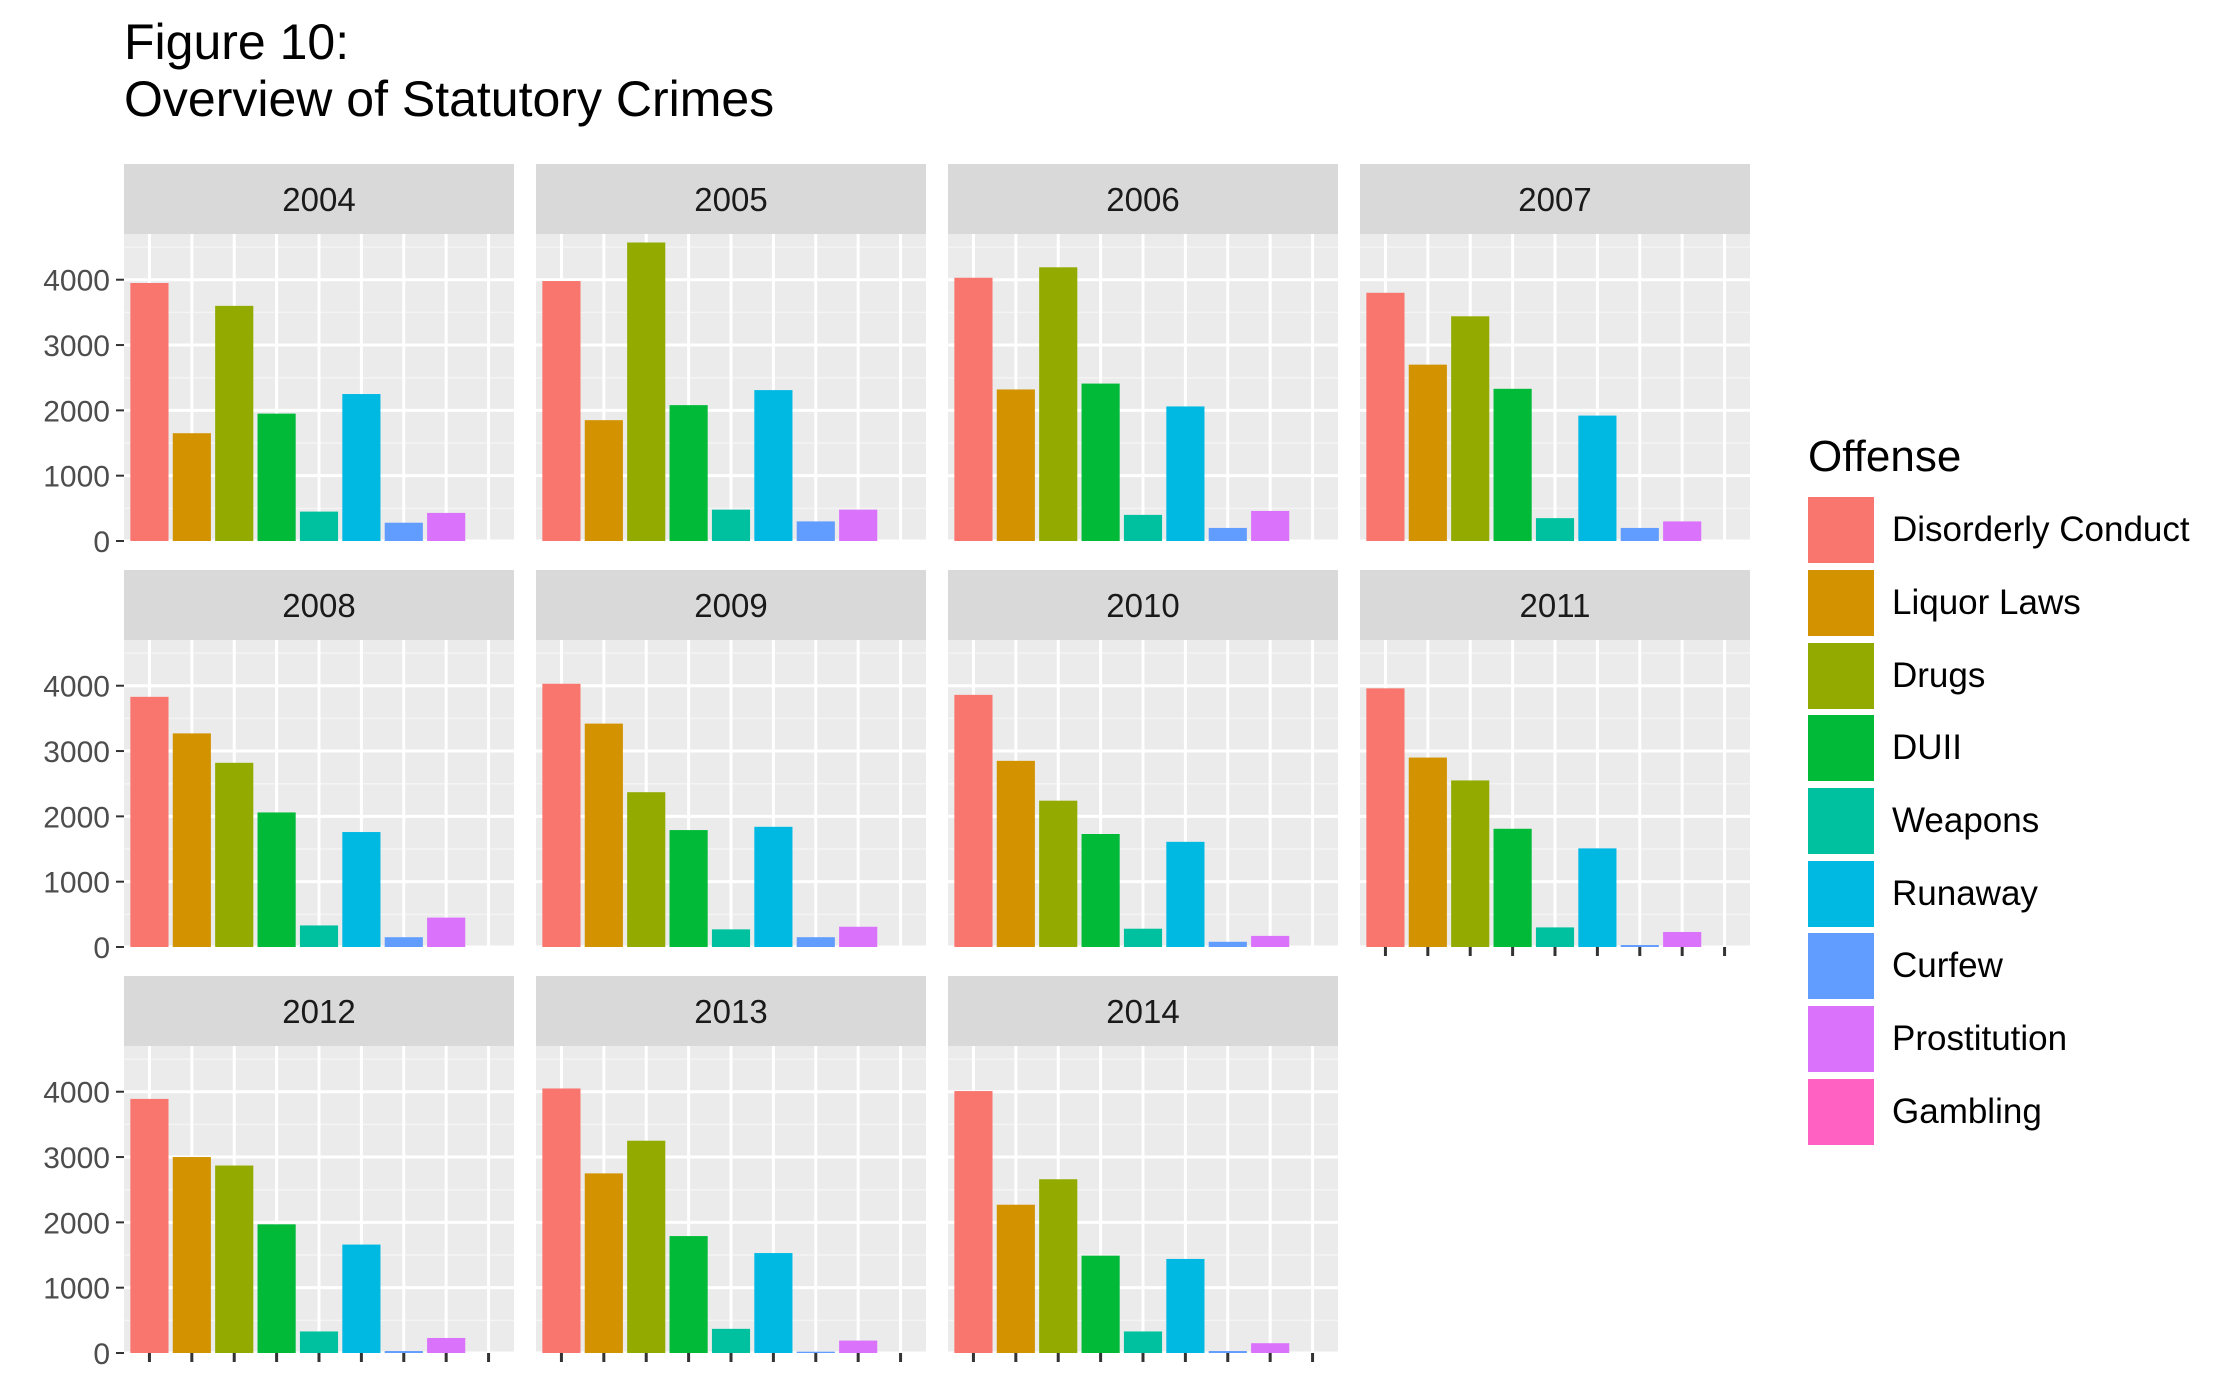 Image resolution: width=2237 pixels, height=1381 pixels. I want to click on legend-item: Prostitution, so click(1999, 1039).